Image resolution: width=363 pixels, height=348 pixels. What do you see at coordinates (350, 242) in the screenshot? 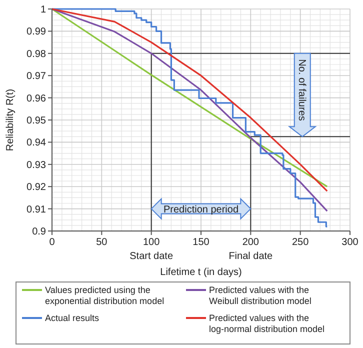
I see `x-tick-label: 300` at bounding box center [350, 242].